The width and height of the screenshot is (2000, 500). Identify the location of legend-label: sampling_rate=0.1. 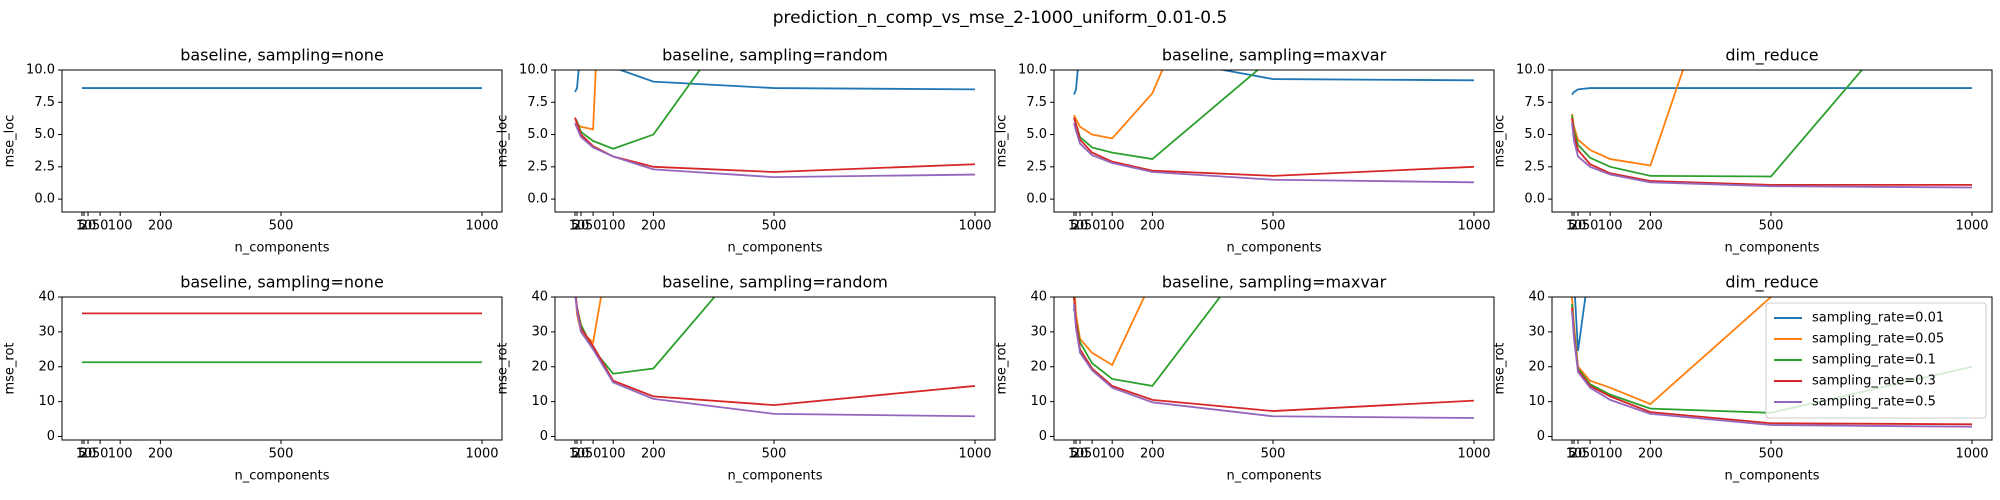
(1874, 360).